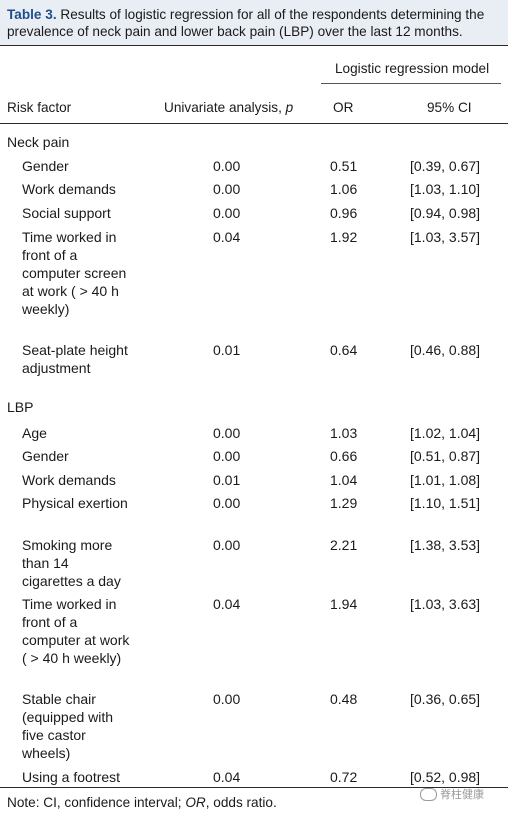 The image size is (508, 817). I want to click on odds-ratio-cell: 0.48, so click(344, 699).